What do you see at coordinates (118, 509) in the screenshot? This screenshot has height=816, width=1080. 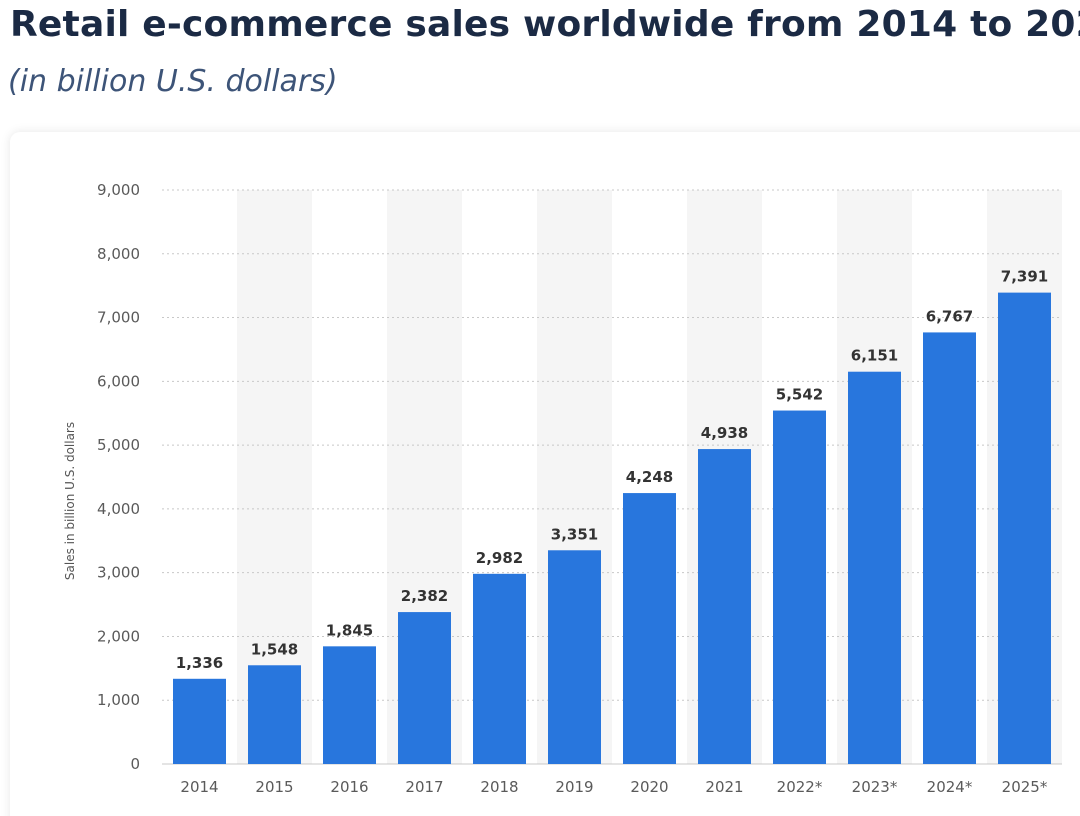 I see `y-tick-label: 4,000` at bounding box center [118, 509].